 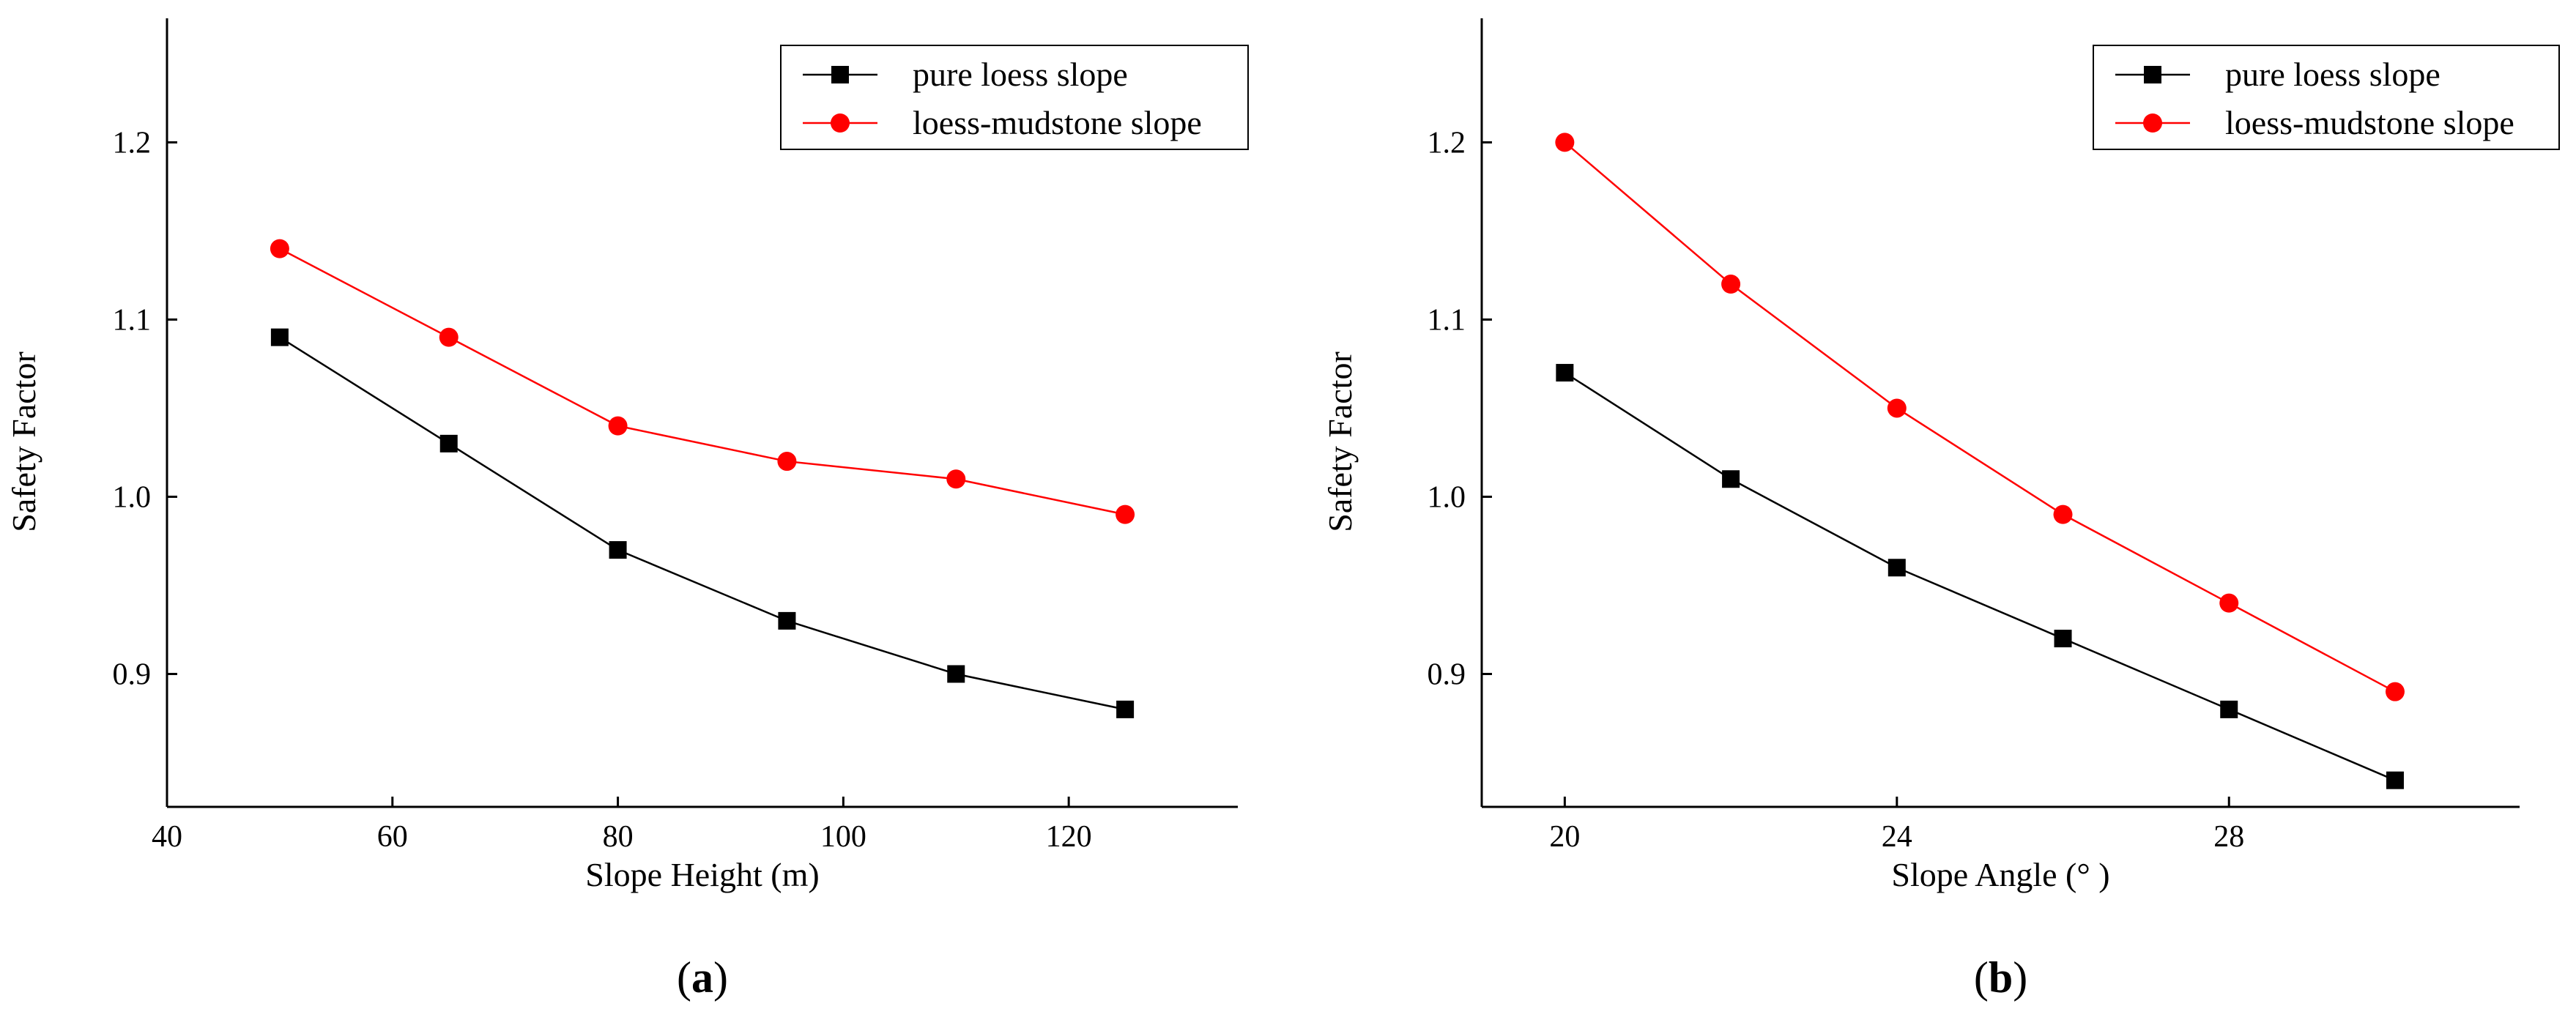 I want to click on panel-label: (b), so click(x=2000, y=977).